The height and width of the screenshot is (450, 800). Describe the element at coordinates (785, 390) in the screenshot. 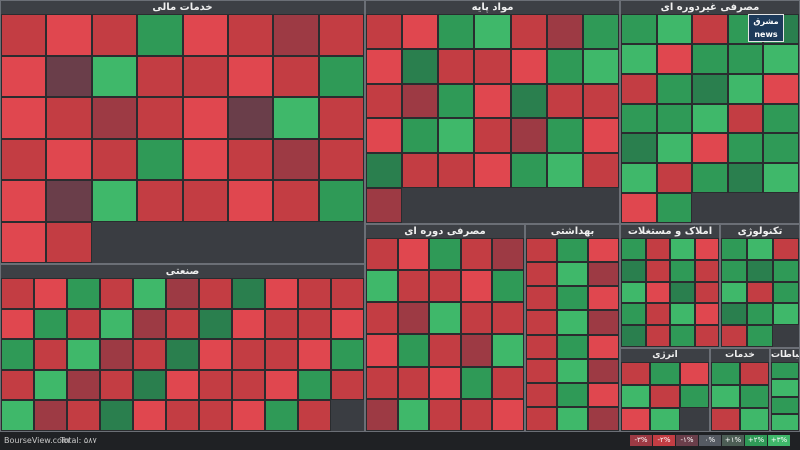

I see `sector-communications: ارتباطات` at that location.